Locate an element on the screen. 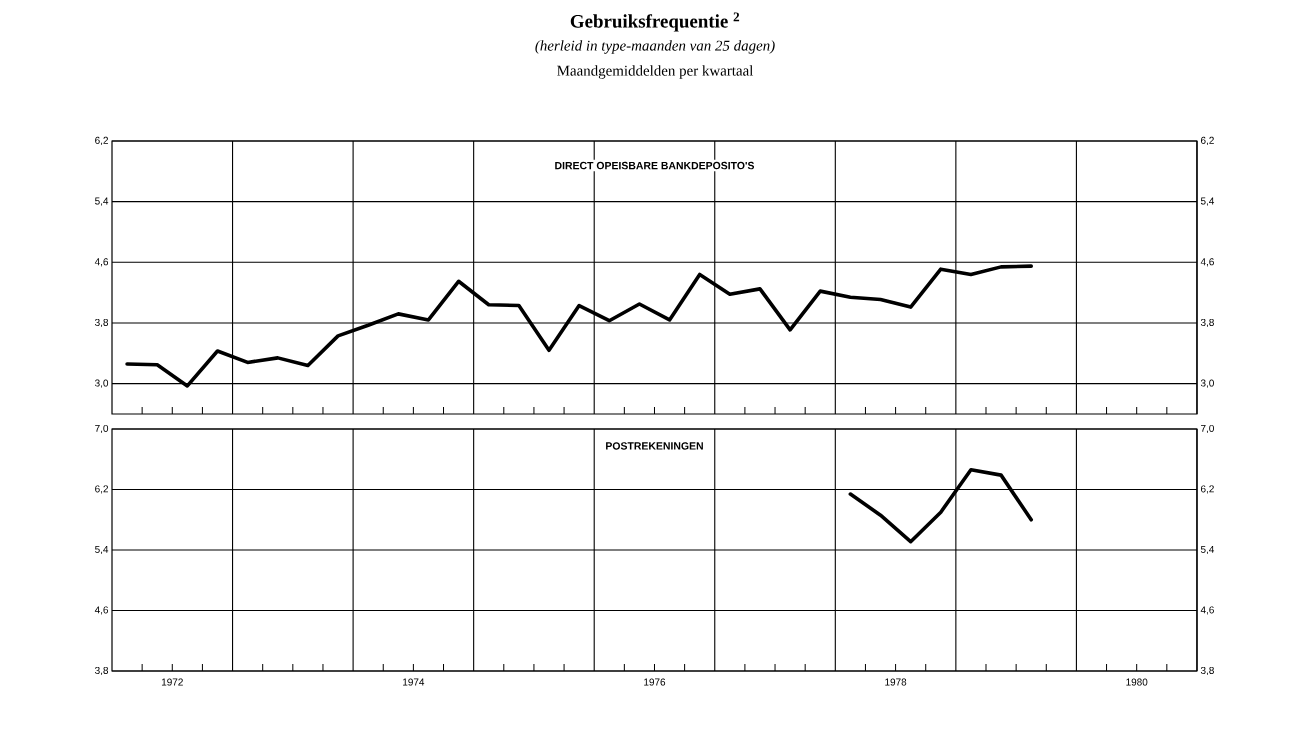 The image size is (1310, 729). x-tick-label: 1978 is located at coordinates (896, 682).